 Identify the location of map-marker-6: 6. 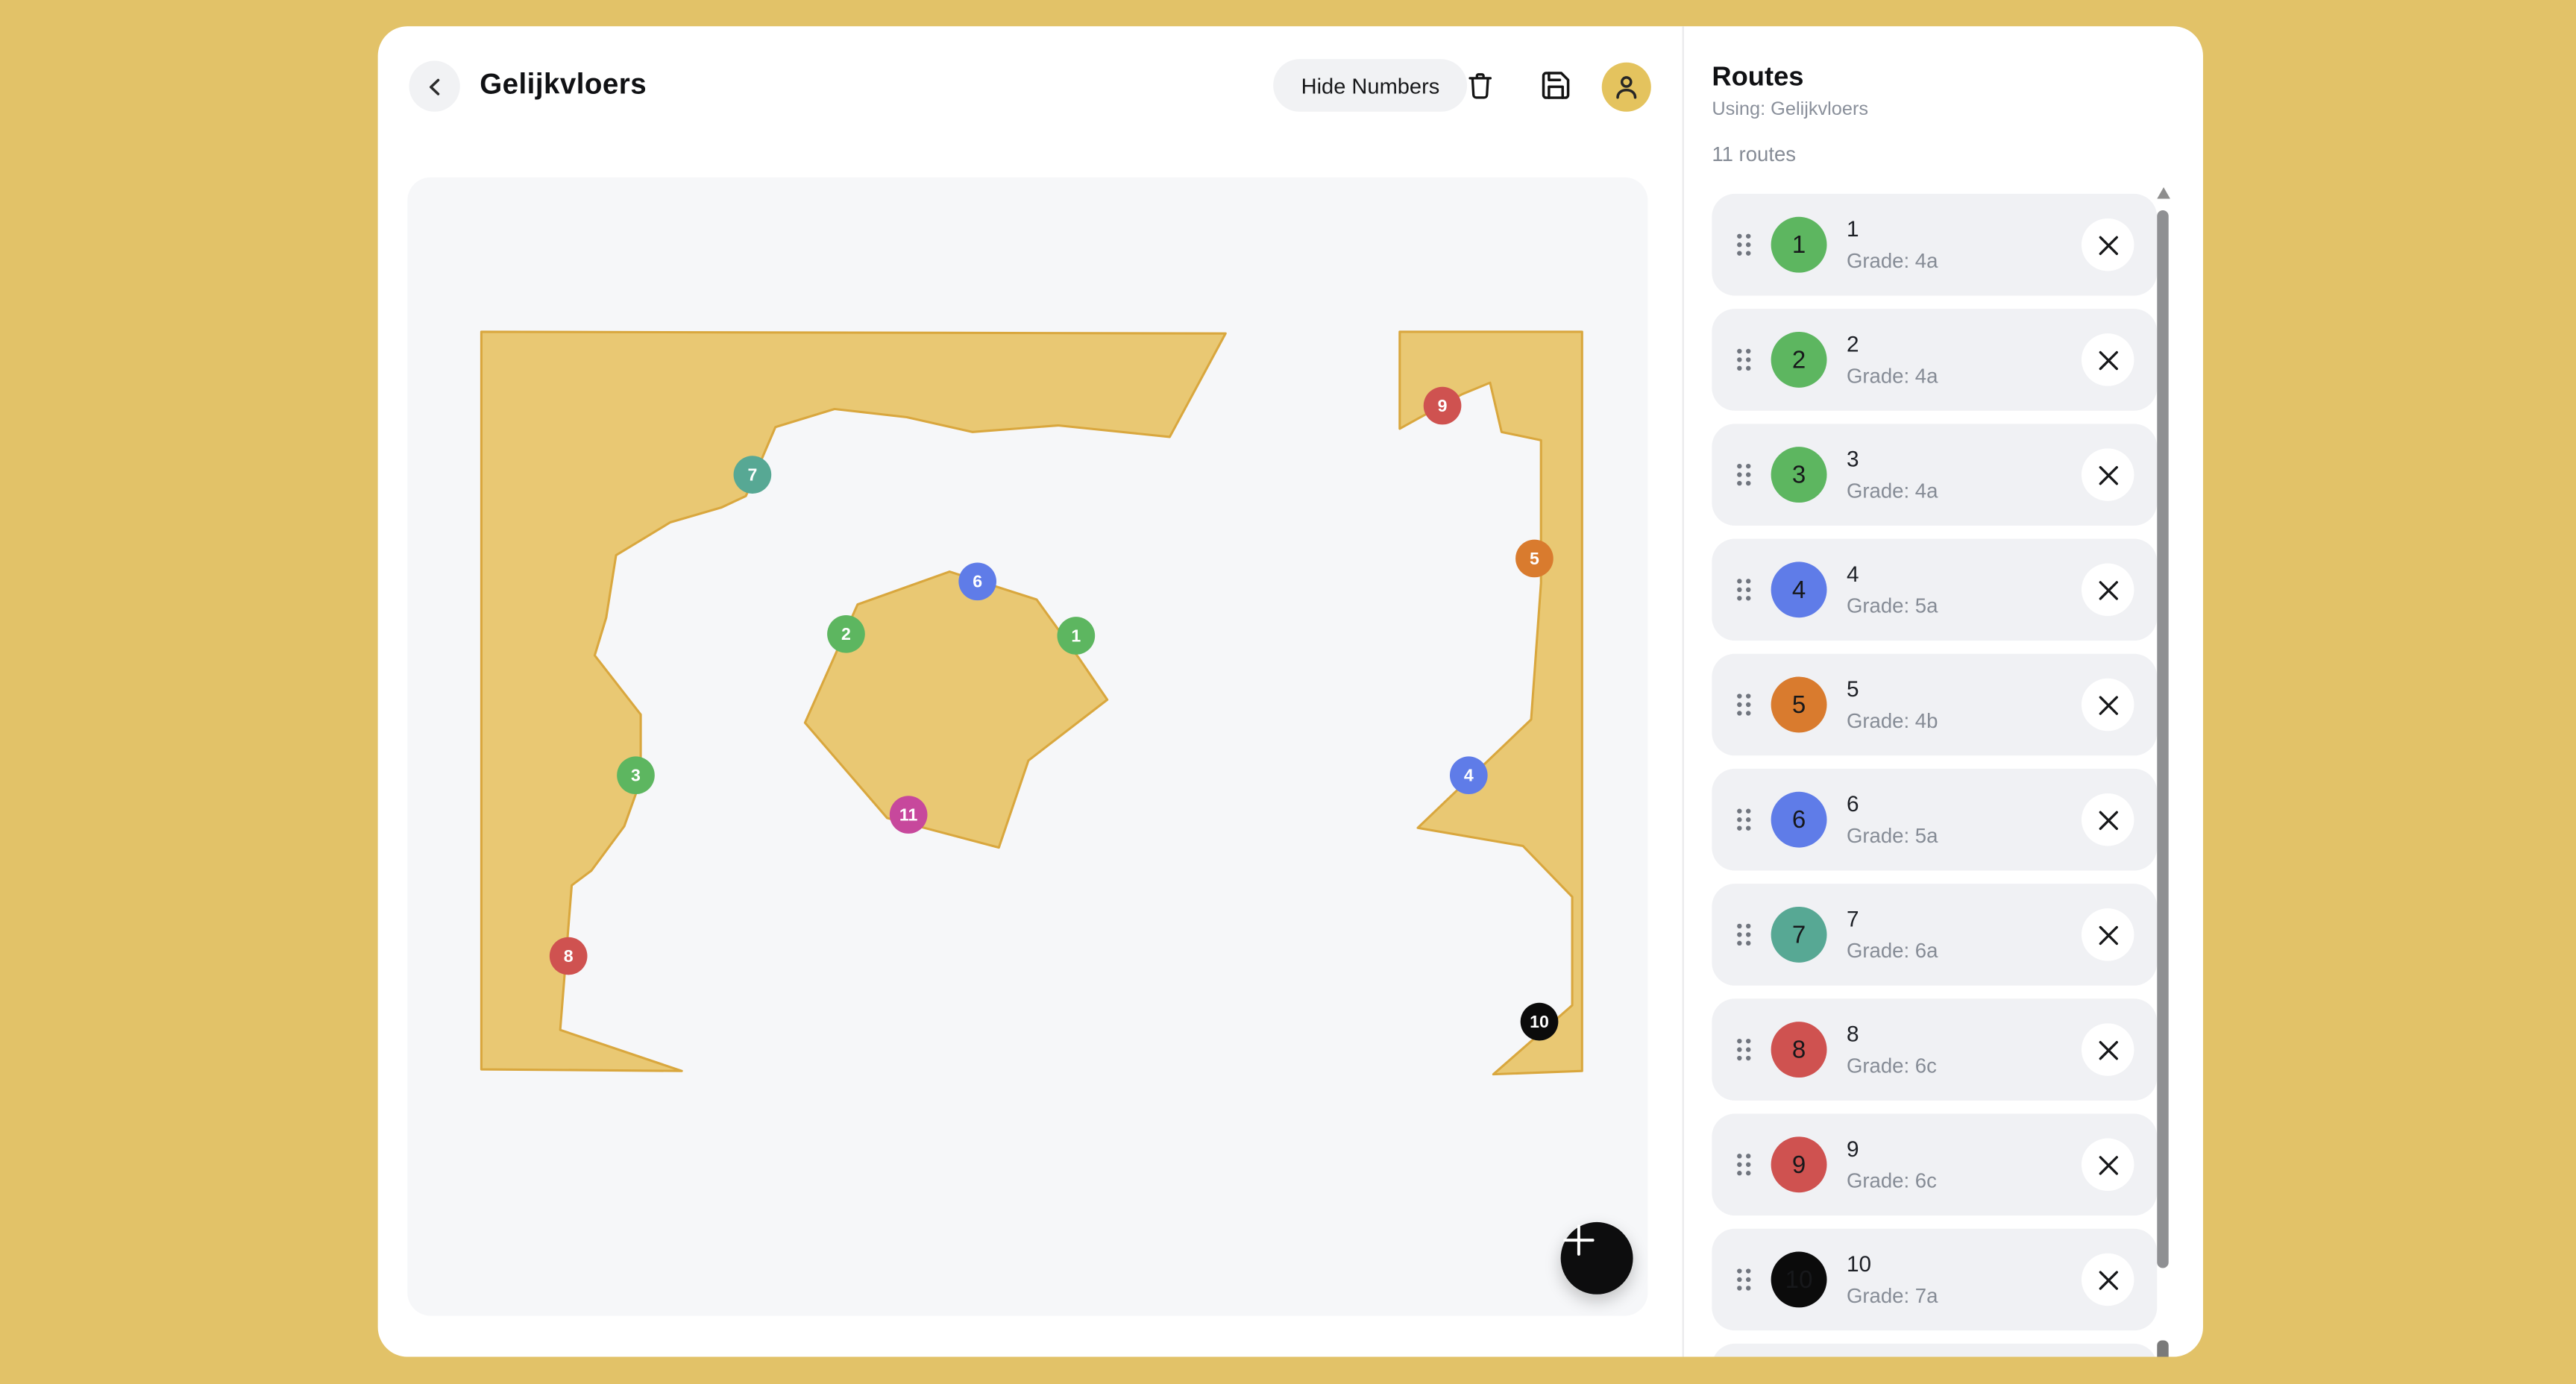
(977, 581).